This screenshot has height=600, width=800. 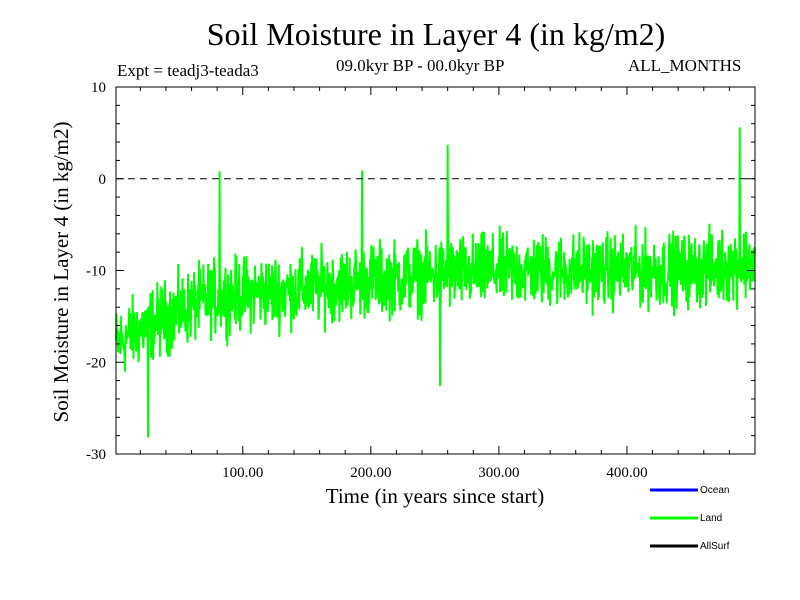 What do you see at coordinates (96, 363) in the screenshot?
I see `y-tick-label: -20` at bounding box center [96, 363].